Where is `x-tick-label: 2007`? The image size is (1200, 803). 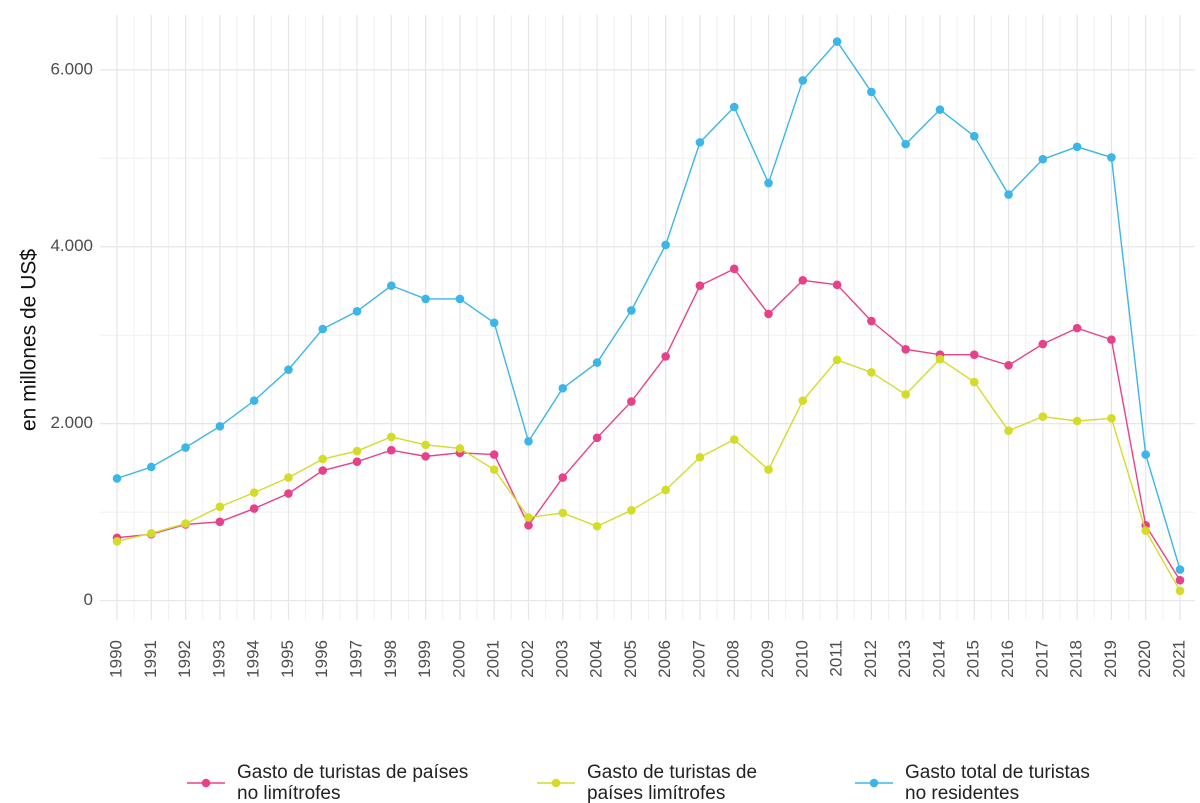 x-tick-label: 2007 is located at coordinates (698, 659).